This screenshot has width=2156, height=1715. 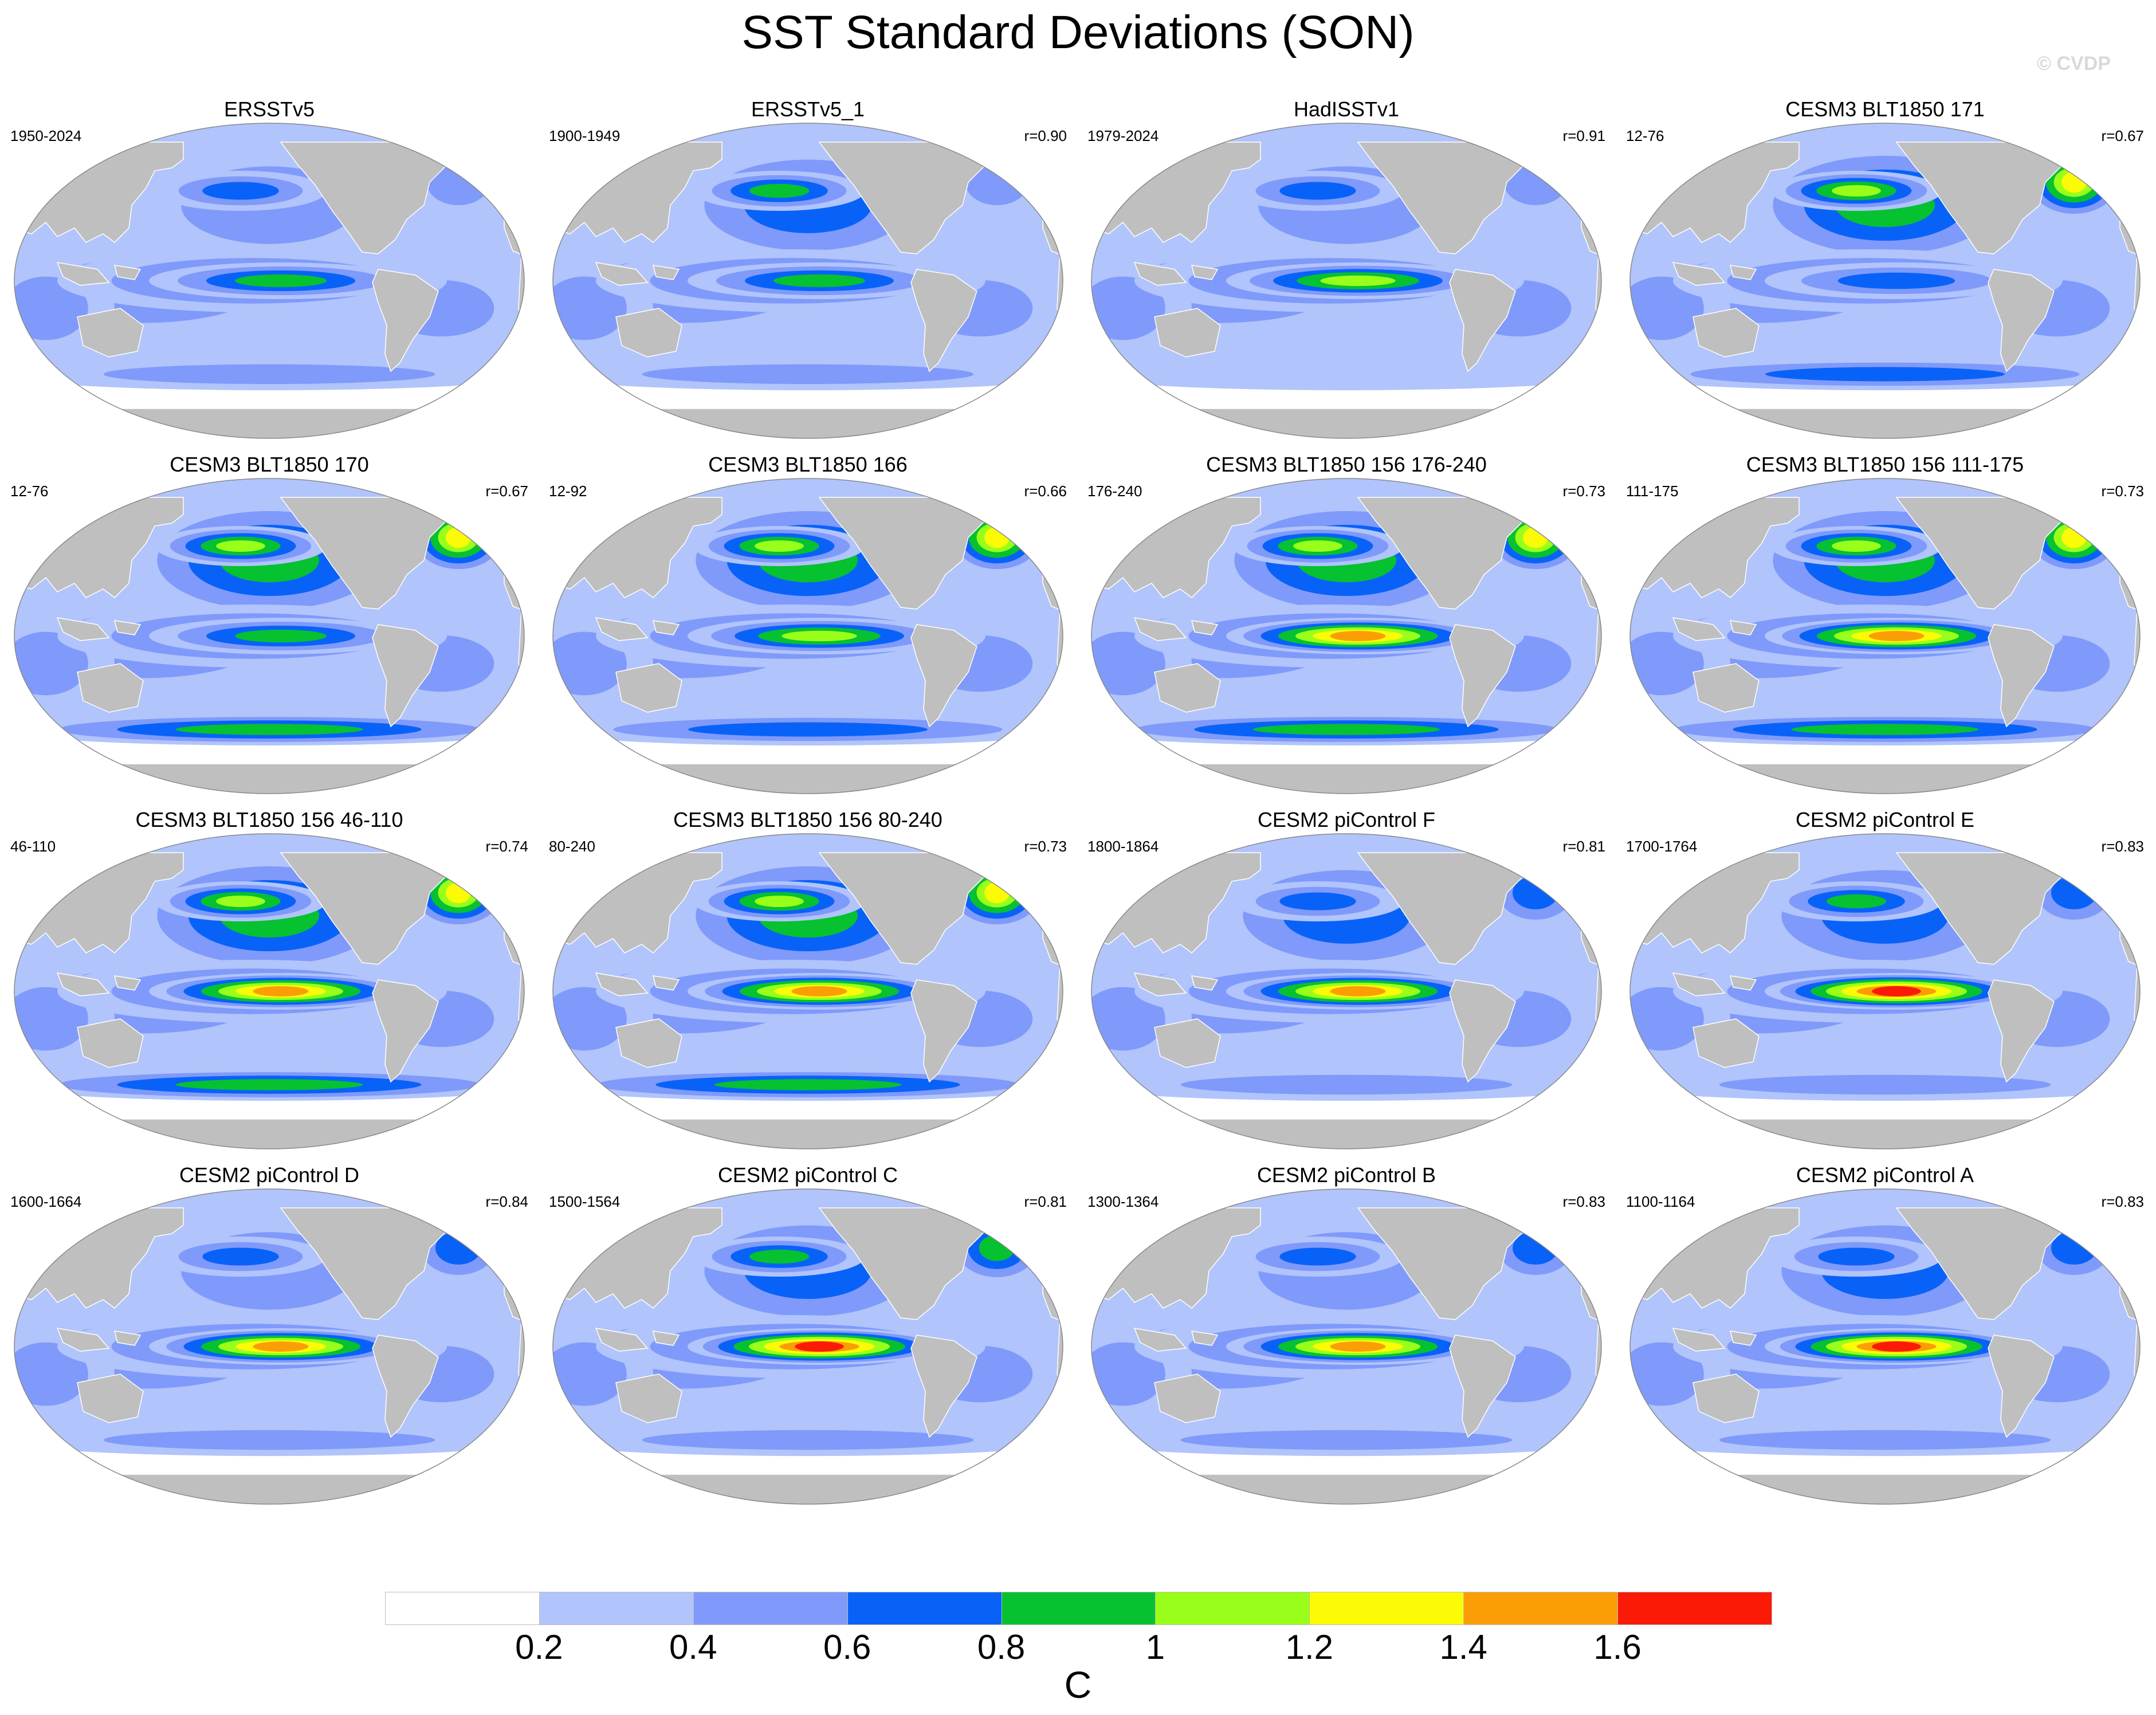 I want to click on map-panel: HadISSTv1 1979-2024 r=0.91, so click(x=1346, y=275).